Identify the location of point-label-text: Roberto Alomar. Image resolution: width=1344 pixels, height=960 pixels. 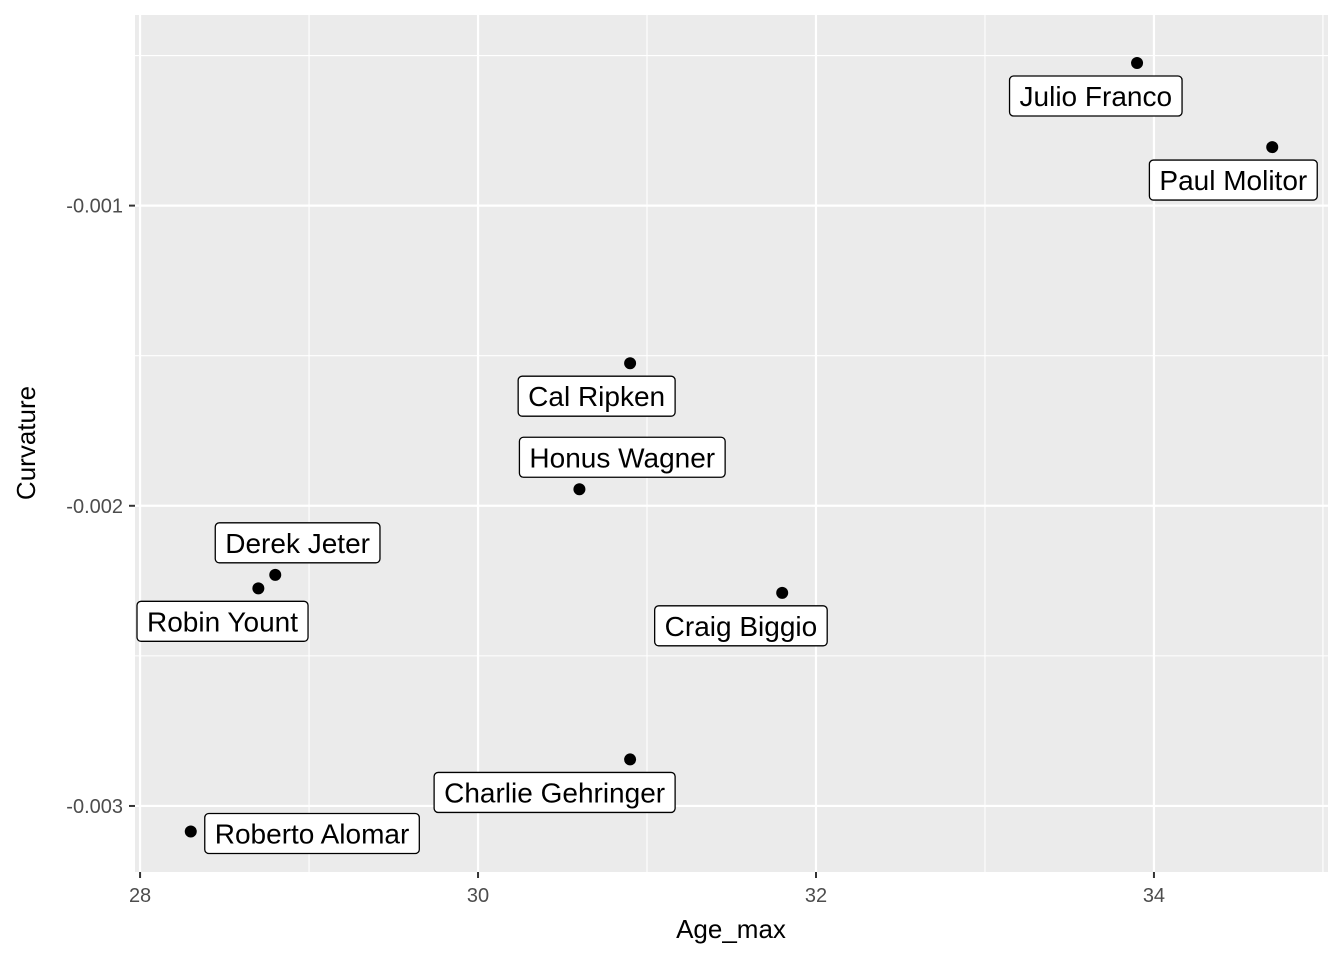
(312, 833).